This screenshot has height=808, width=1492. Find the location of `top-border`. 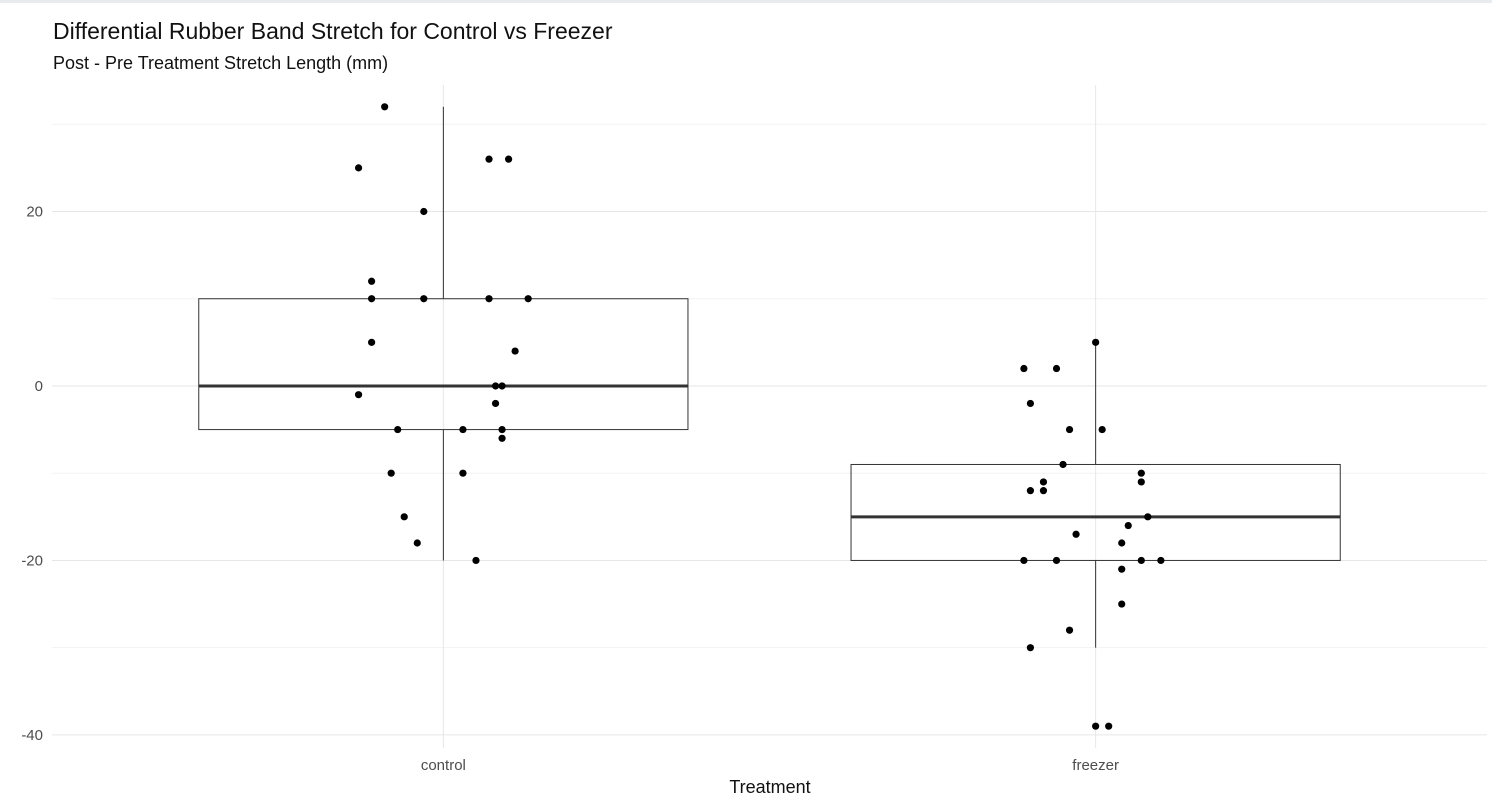

top-border is located at coordinates (746, 1).